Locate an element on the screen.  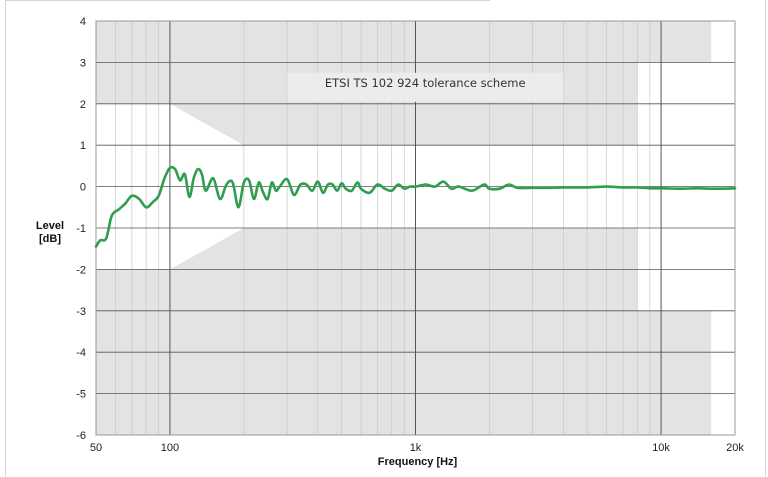
y-tick-label: -2 is located at coordinates (81, 270).